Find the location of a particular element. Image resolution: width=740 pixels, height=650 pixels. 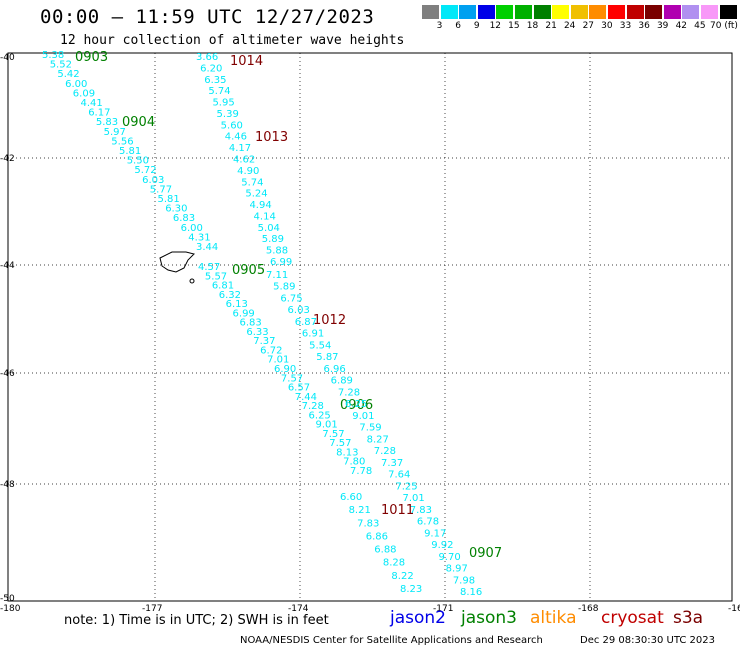

wave-height-value: 4.17 is located at coordinates (240, 148).